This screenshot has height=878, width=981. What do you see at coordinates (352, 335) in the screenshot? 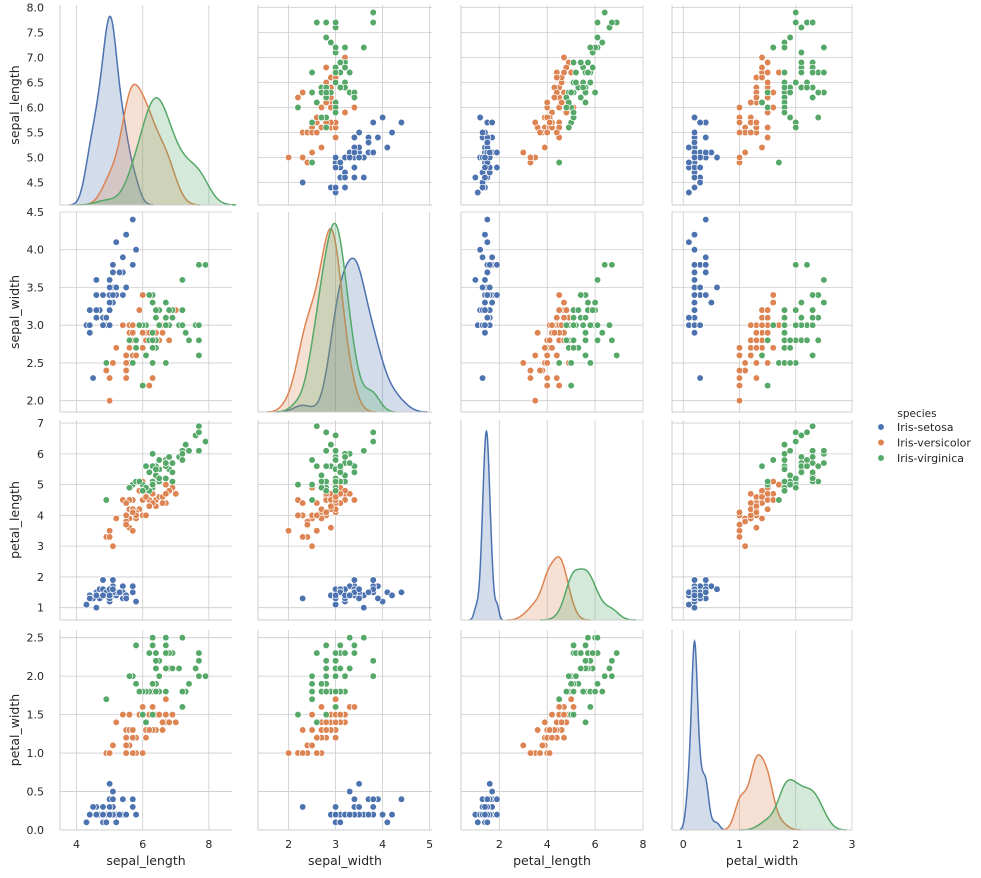
I see `kde-line` at bounding box center [352, 335].